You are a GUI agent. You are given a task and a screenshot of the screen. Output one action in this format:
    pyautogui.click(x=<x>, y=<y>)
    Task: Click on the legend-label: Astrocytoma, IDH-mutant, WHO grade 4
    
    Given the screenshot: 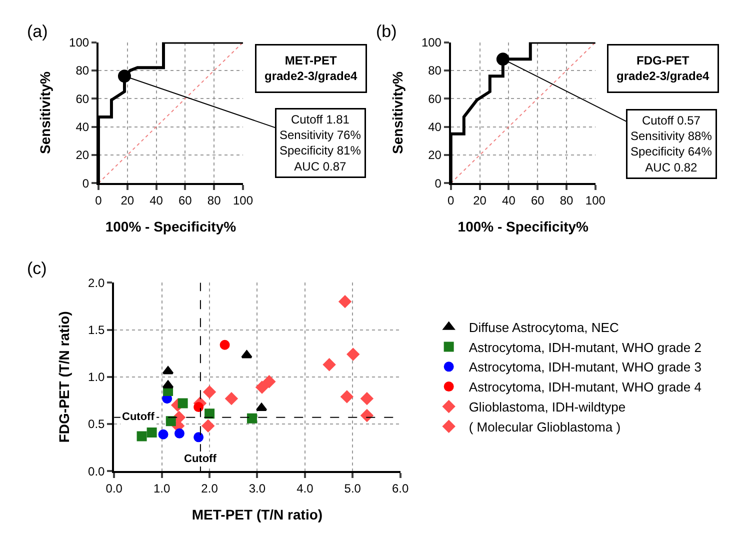 What is the action you would take?
    pyautogui.click(x=585, y=387)
    